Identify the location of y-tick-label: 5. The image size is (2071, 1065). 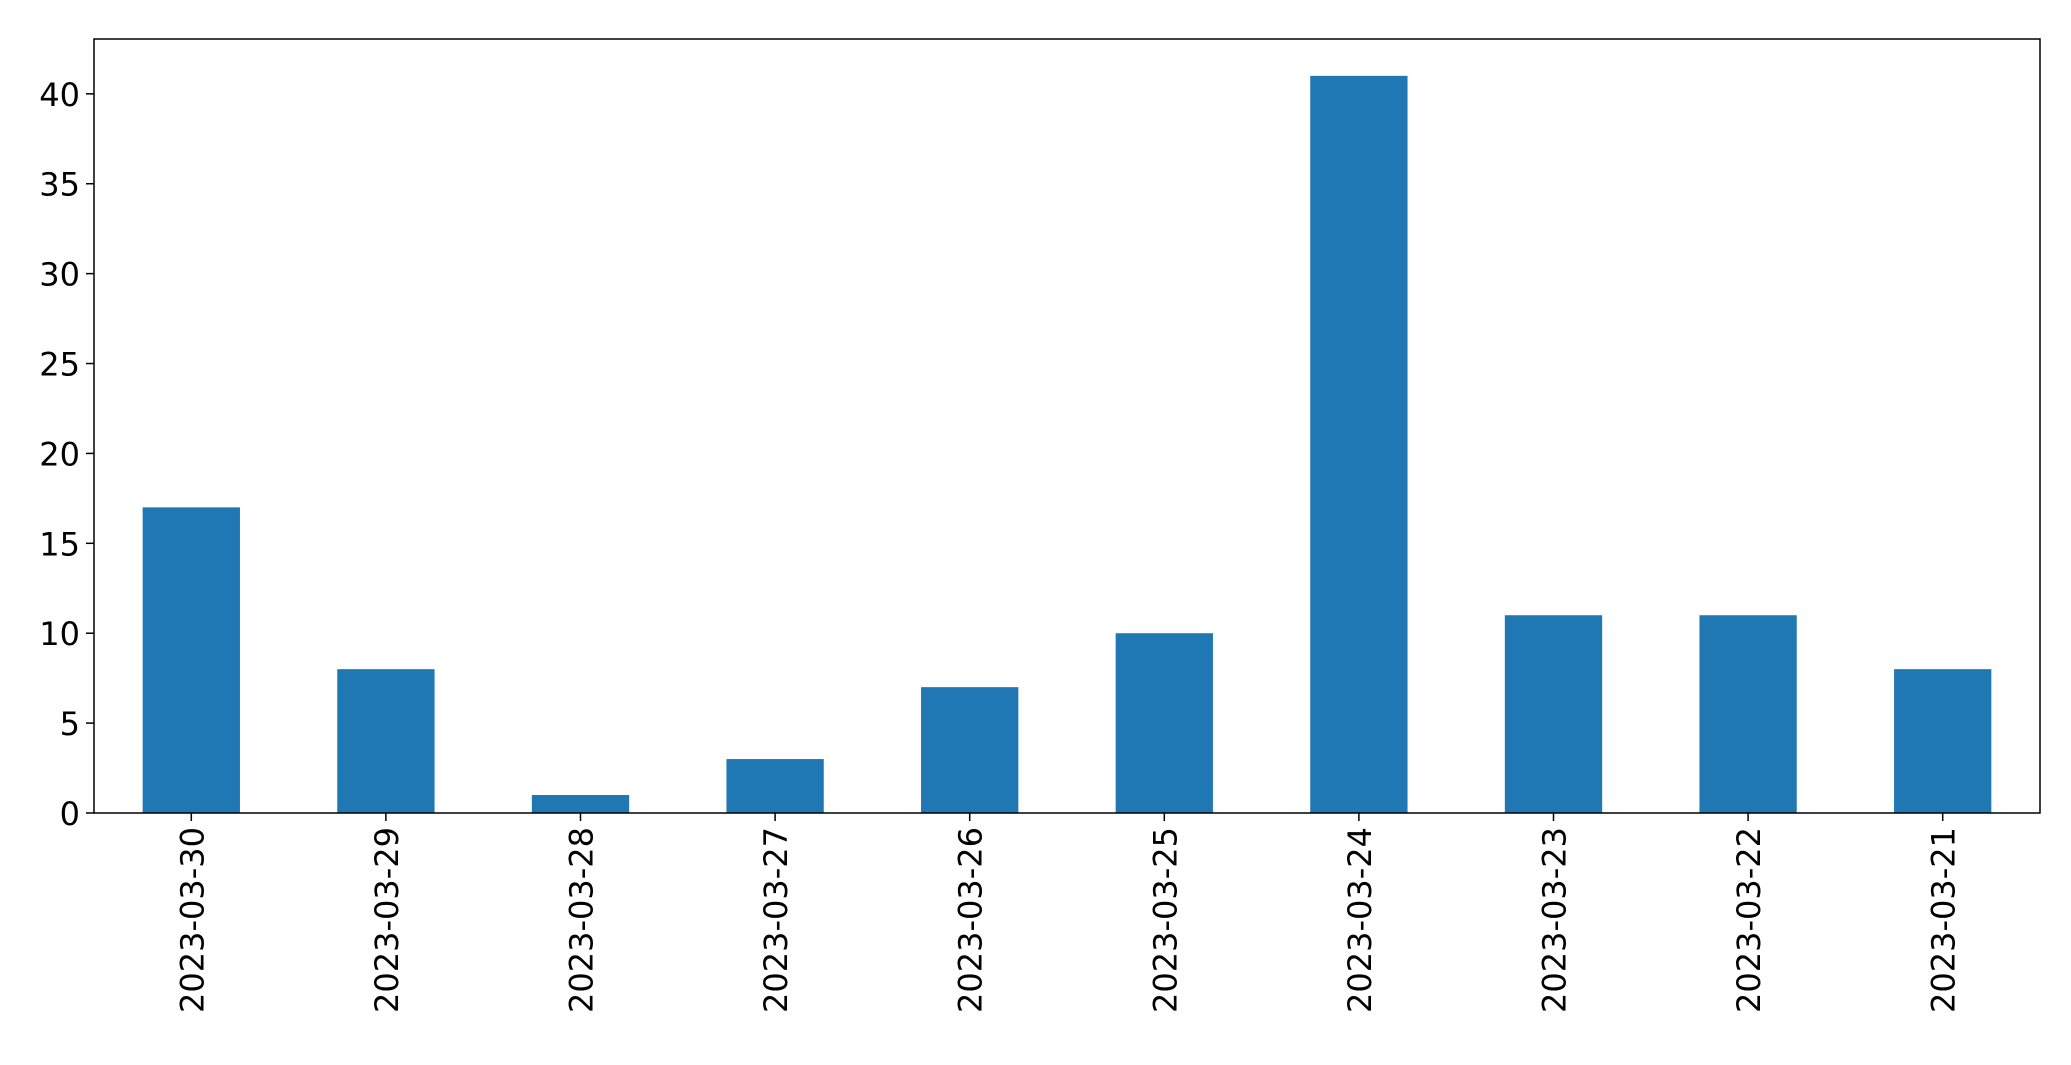
(70, 724).